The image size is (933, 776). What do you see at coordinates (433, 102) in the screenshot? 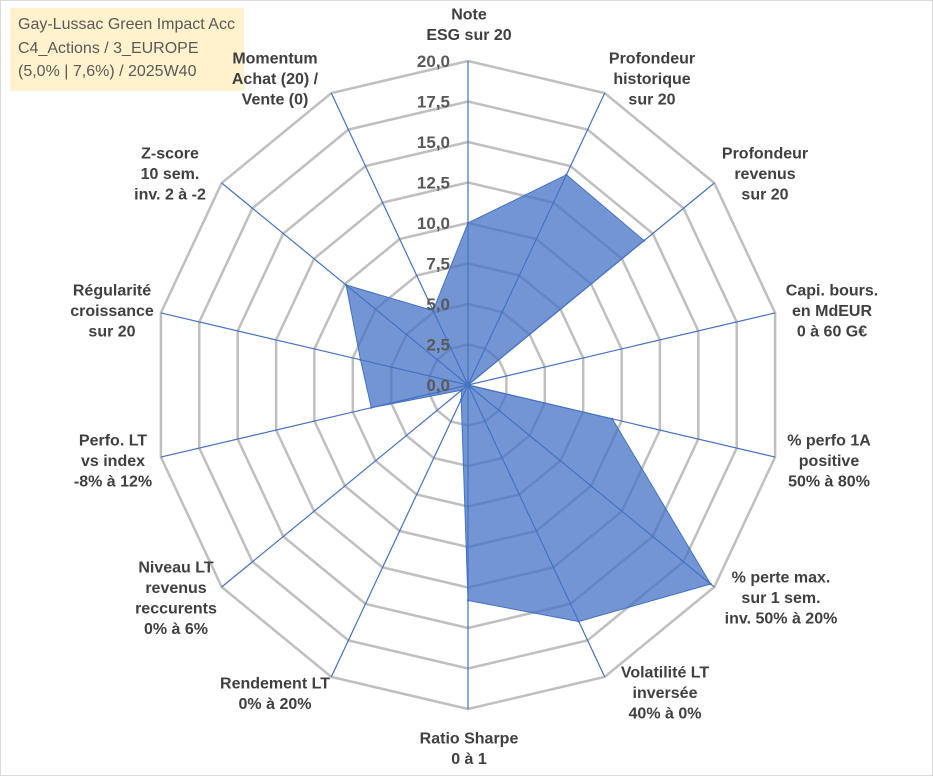
I see `tick-label: 17,5` at bounding box center [433, 102].